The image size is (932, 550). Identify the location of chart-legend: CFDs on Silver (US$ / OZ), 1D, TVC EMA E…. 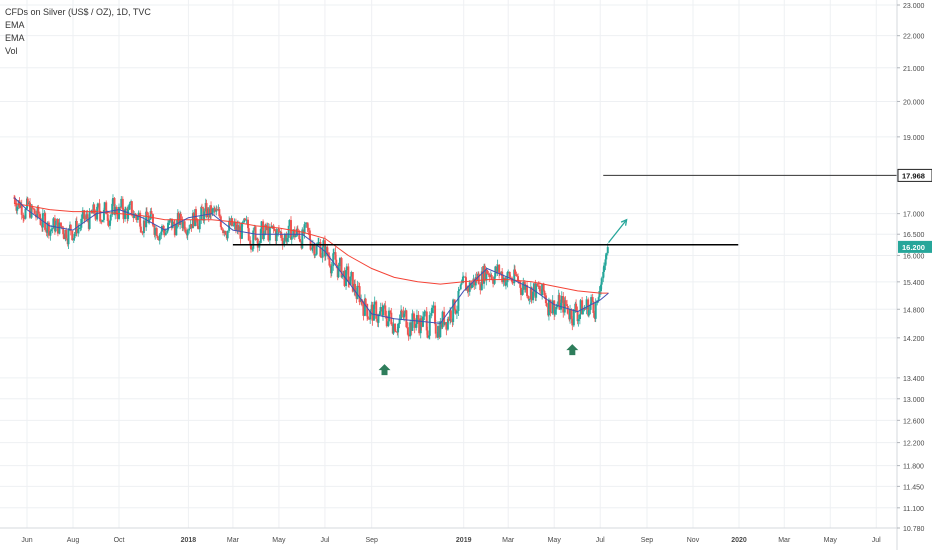
(78, 32).